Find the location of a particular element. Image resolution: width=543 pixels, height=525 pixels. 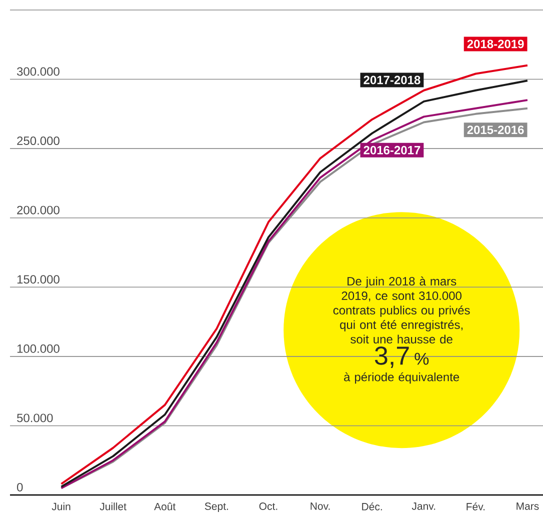

x-tick-label: Sept. is located at coordinates (216, 507).